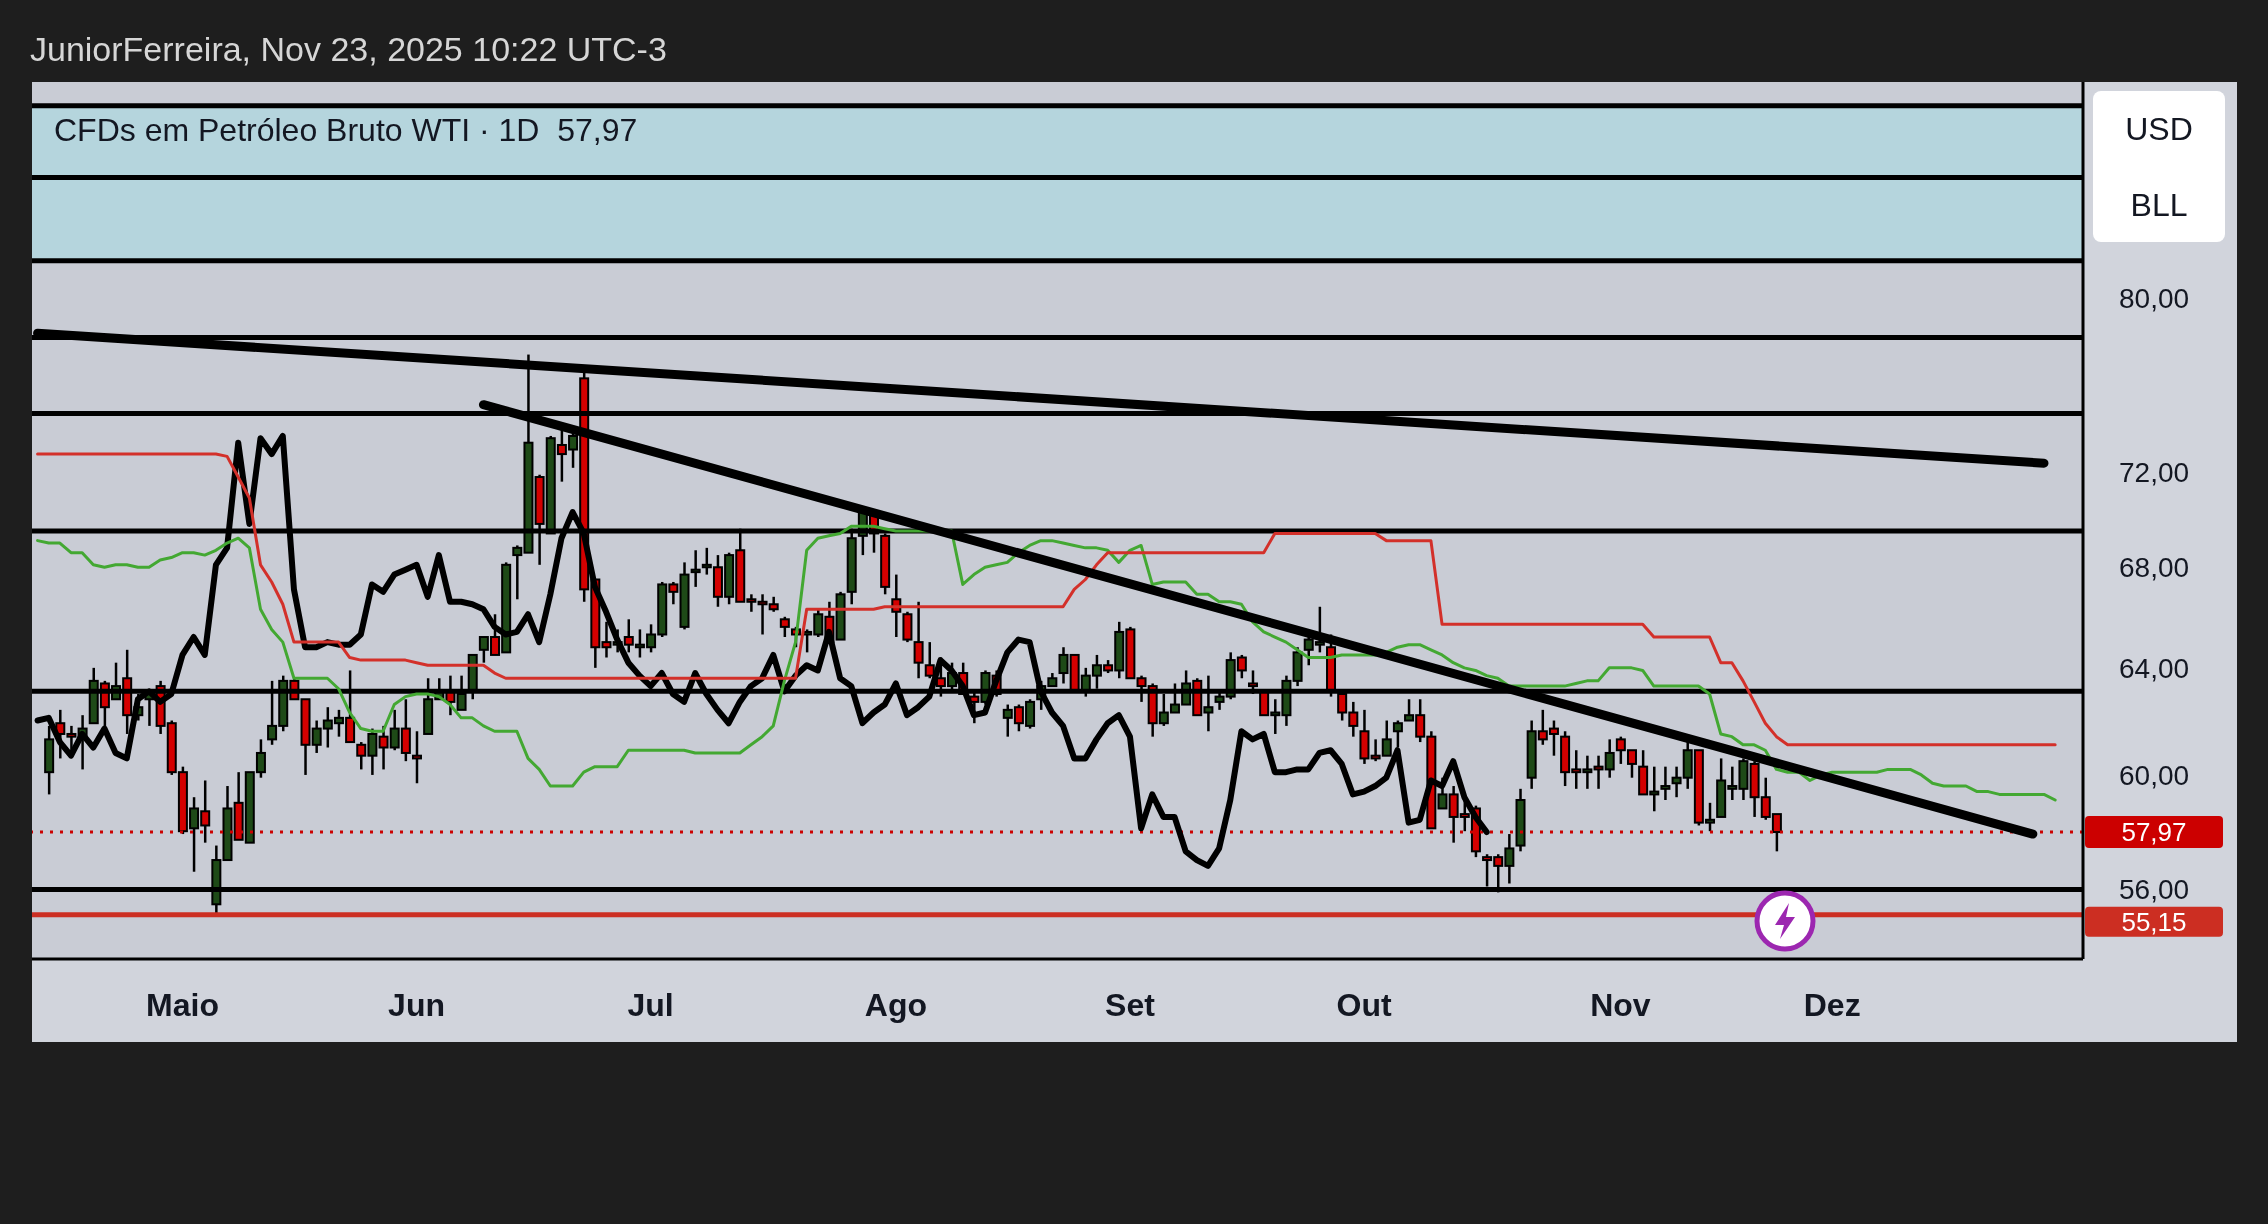 Image resolution: width=2268 pixels, height=1224 pixels. I want to click on x-tick-label: Ago, so click(895, 1004).